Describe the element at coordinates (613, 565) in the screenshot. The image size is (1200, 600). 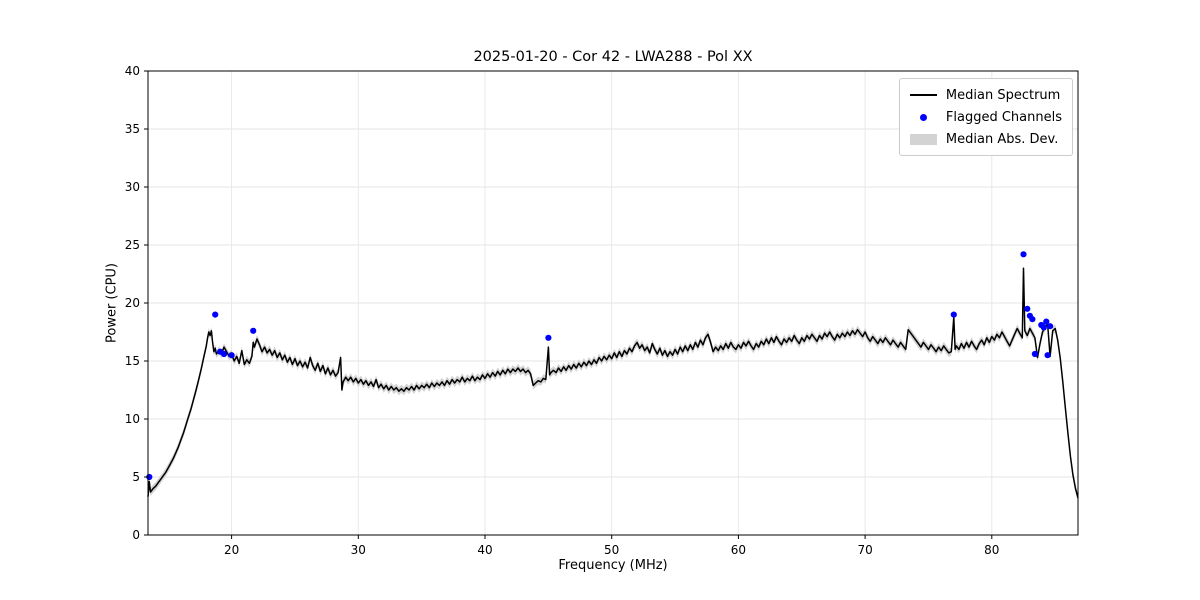
I see `x-axis-label: Frequency (MHz)` at that location.